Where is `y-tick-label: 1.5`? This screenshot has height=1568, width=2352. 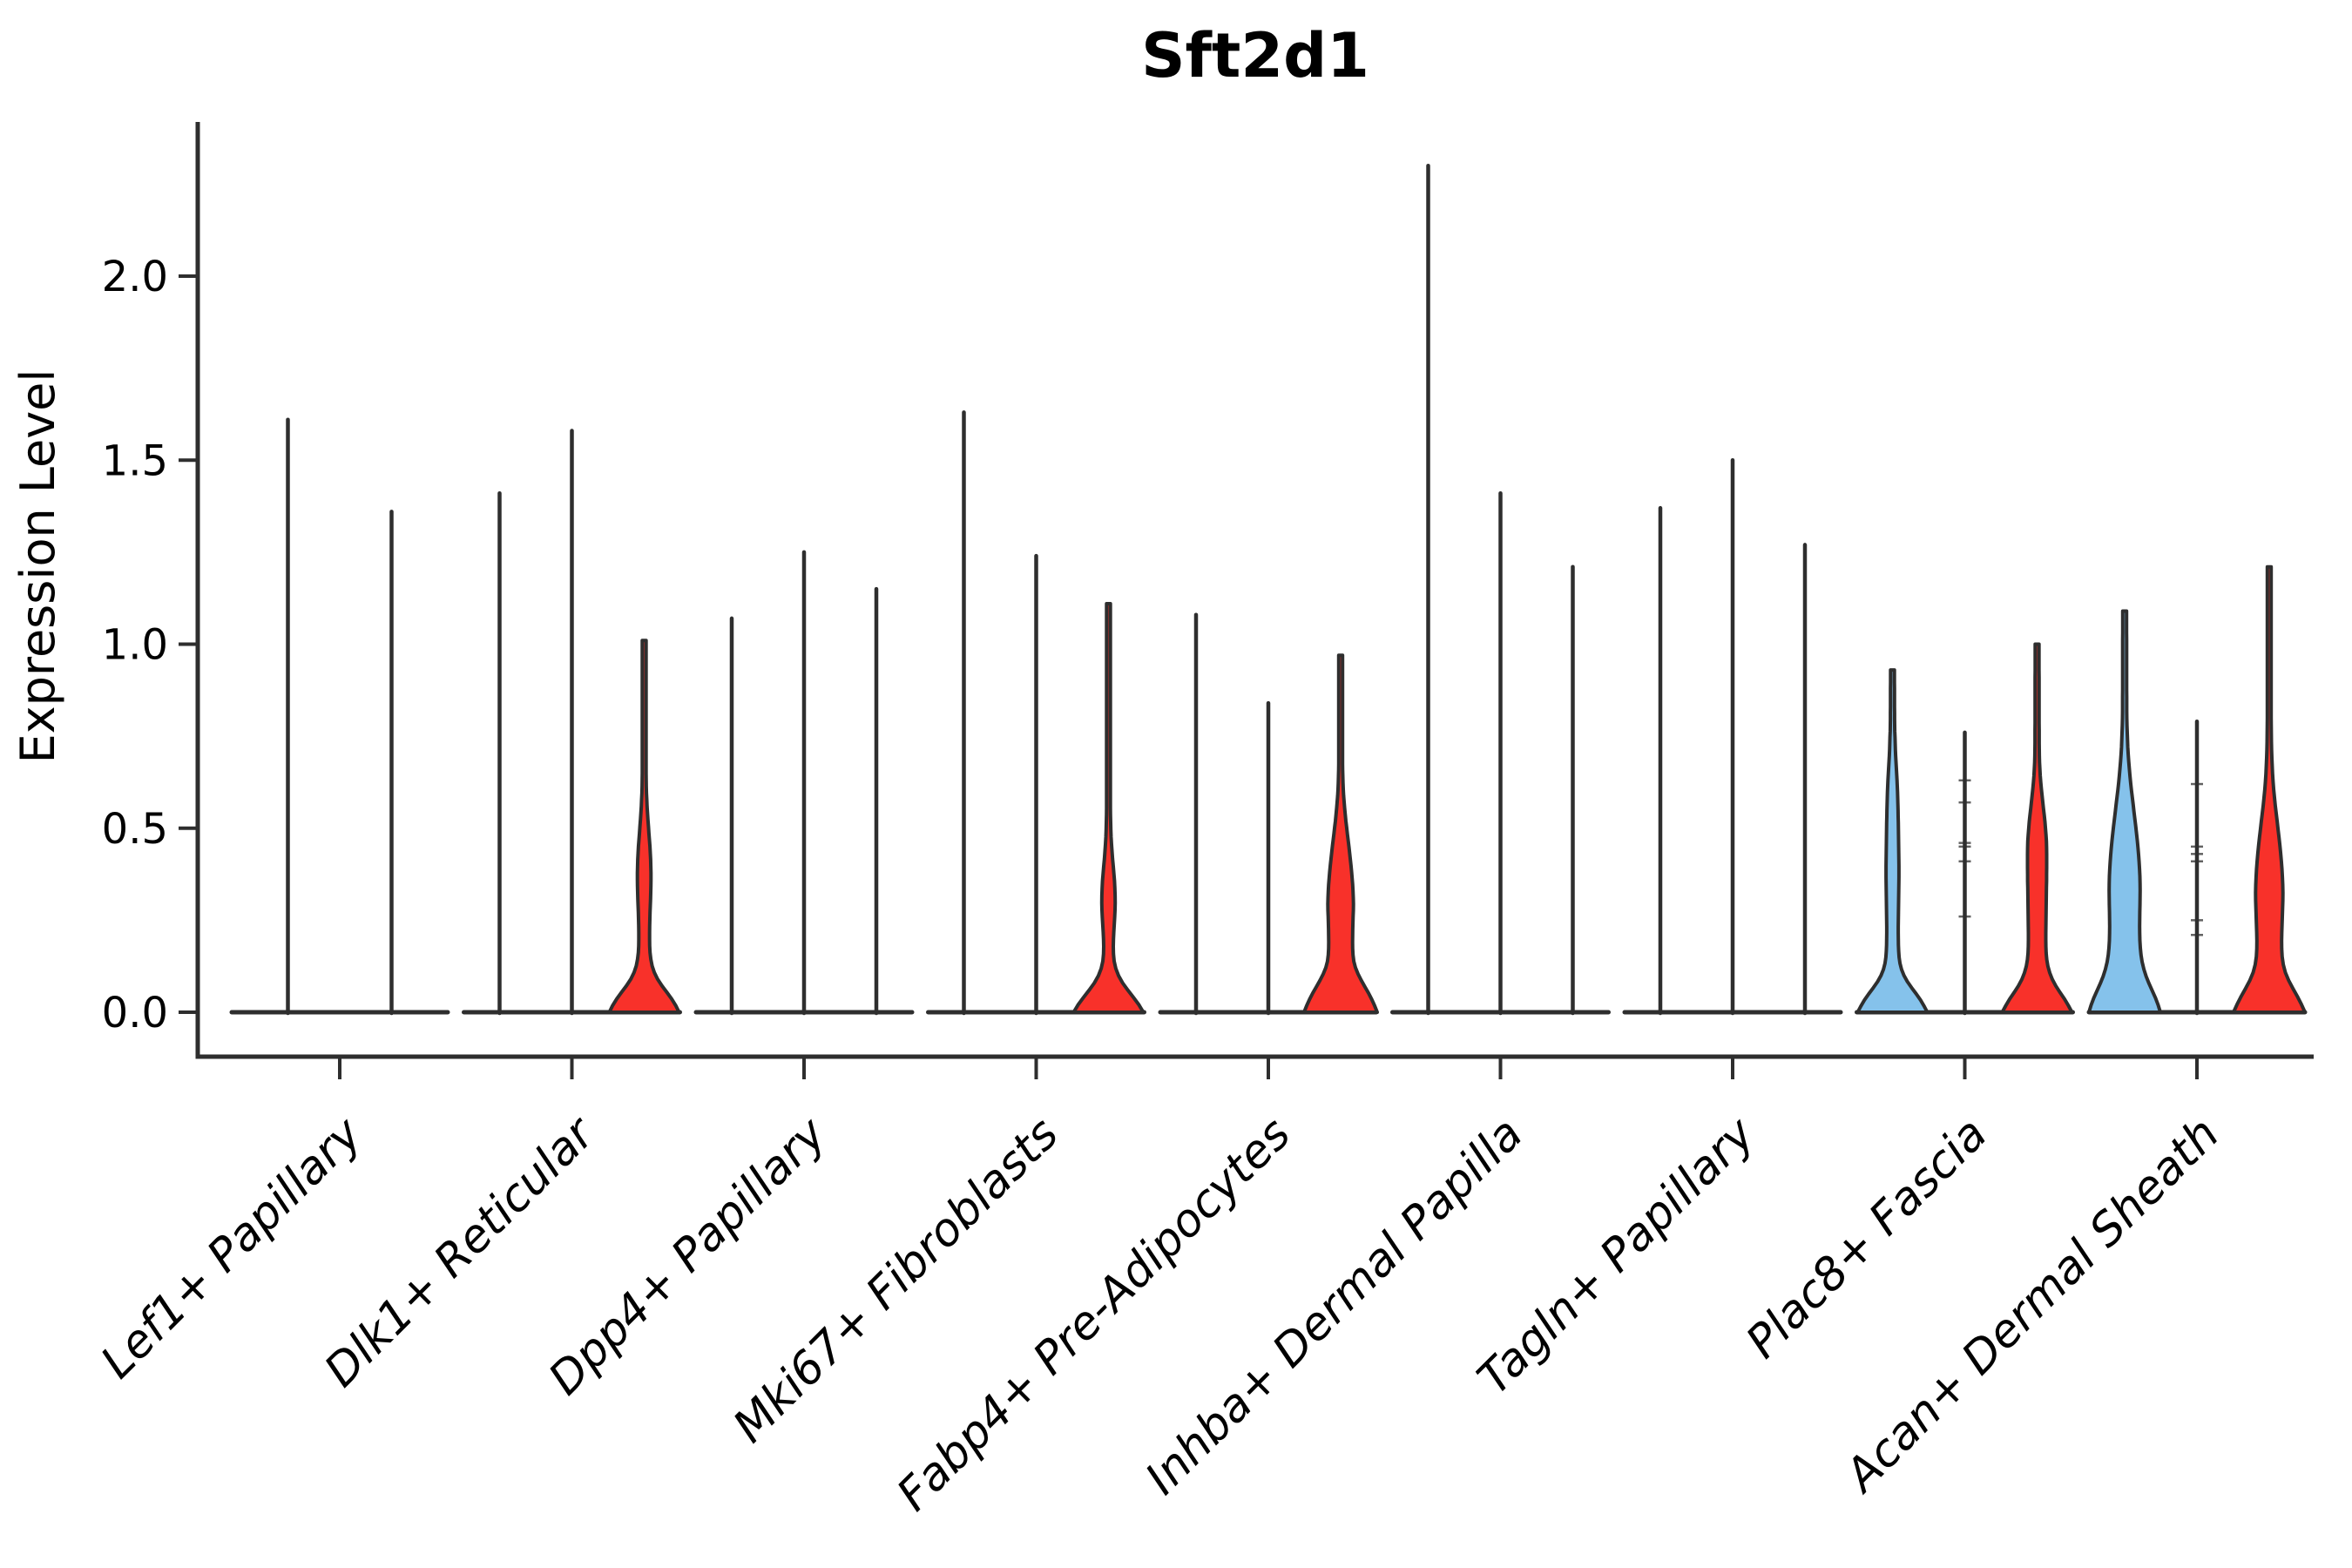
y-tick-label: 1.5 is located at coordinates (135, 460).